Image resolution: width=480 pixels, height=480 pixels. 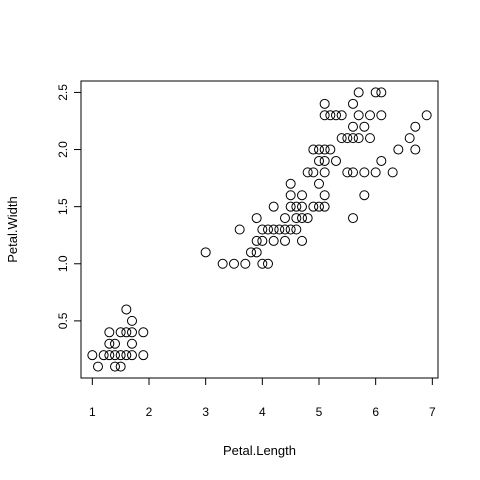 I want to click on x-axis-title: Petal.Length, so click(x=259, y=450).